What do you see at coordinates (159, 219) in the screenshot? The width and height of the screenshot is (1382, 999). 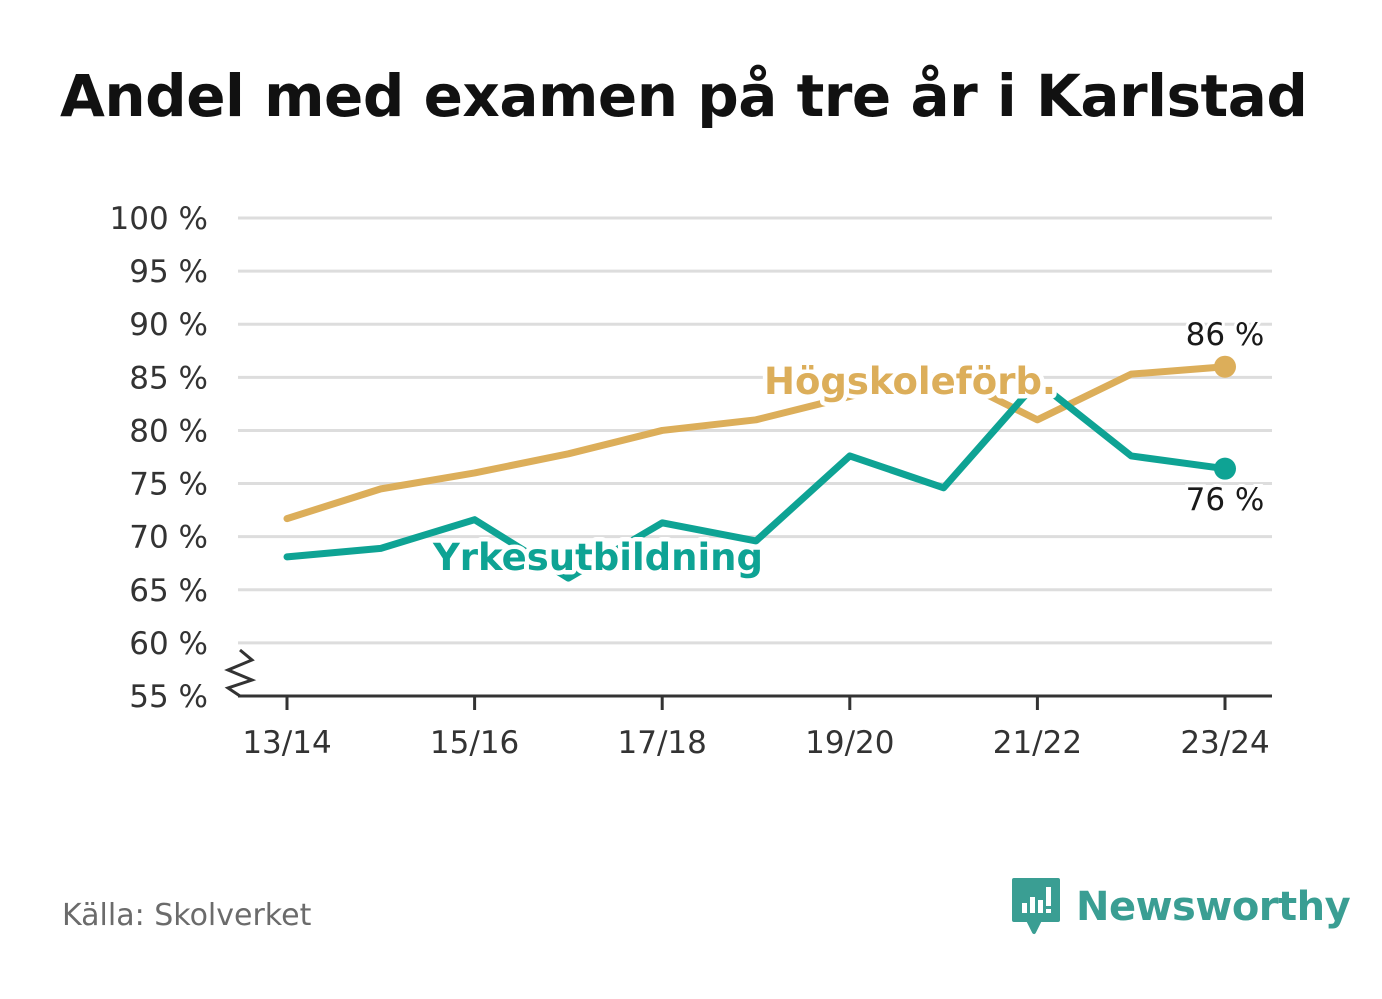 I see `y-tick-label: 100 %` at bounding box center [159, 219].